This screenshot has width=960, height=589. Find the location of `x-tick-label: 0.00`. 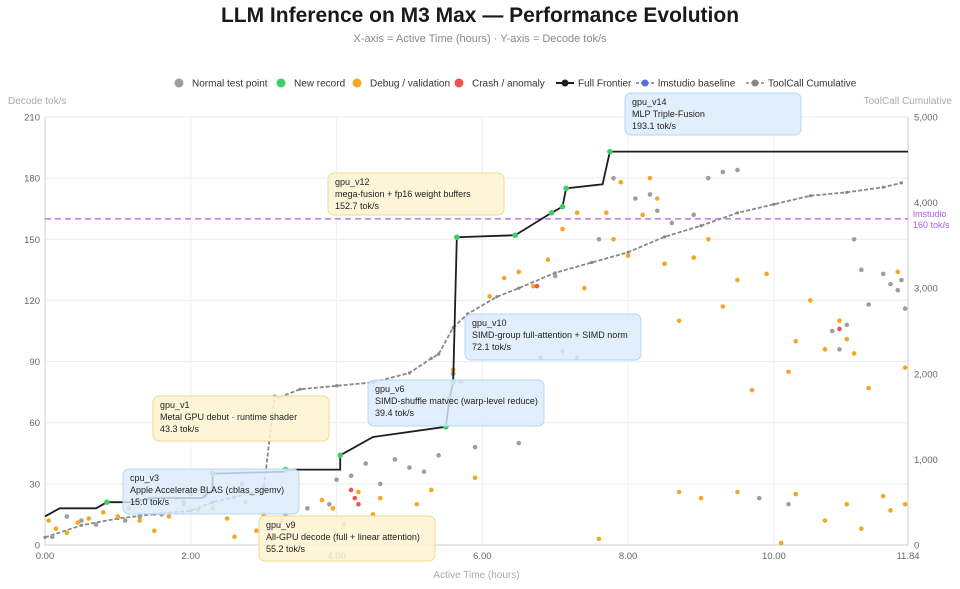

x-tick-label: 0.00 is located at coordinates (45, 556).